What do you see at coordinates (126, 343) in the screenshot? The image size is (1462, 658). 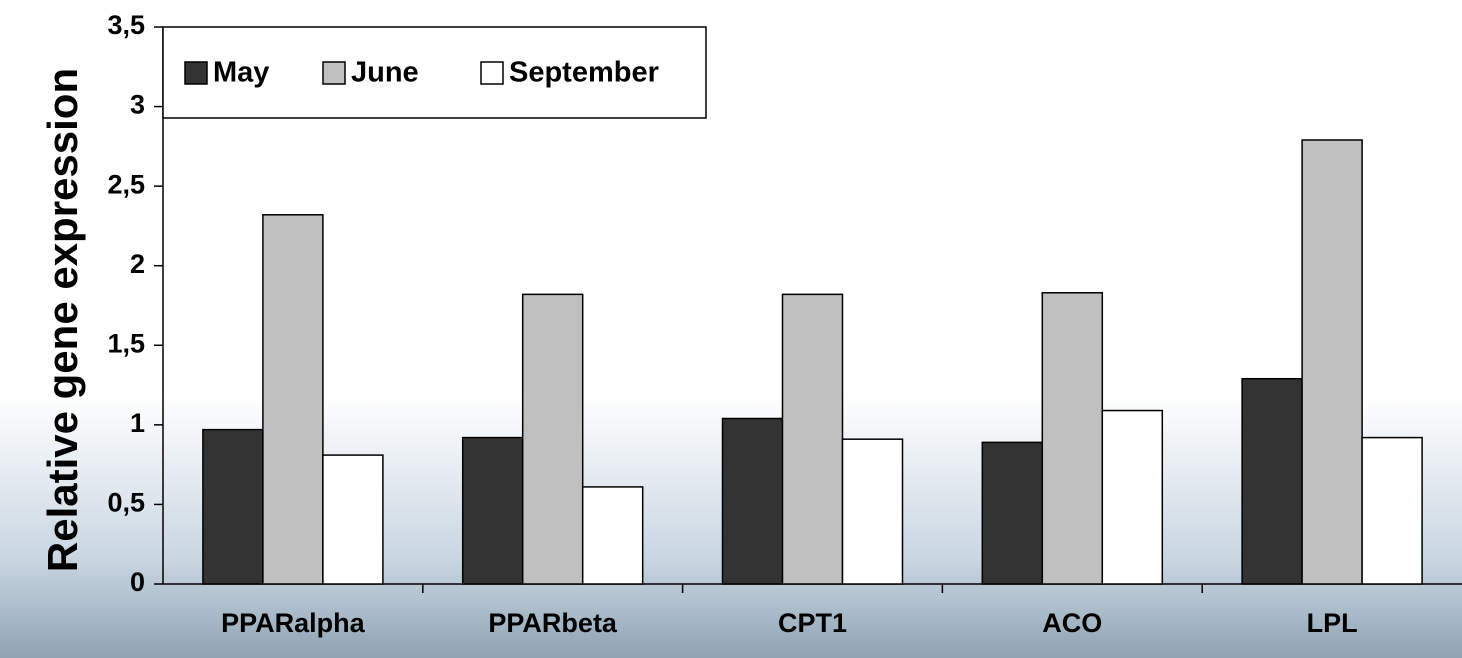 I see `y-tick-label: 1,5` at bounding box center [126, 343].